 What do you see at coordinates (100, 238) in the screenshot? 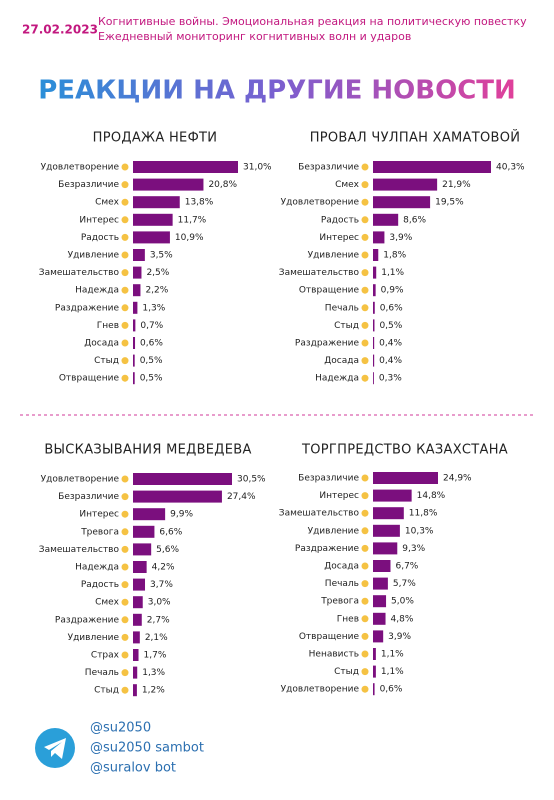
I see `category-label: Радость` at bounding box center [100, 238].